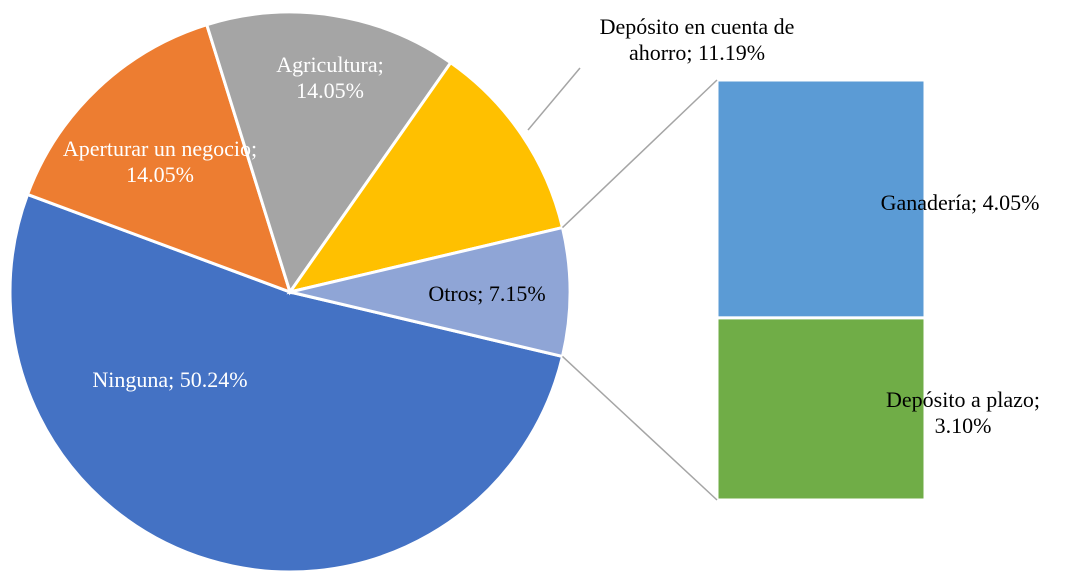  I want to click on data-label: Ganadería; 4.05%, so click(958, 203).